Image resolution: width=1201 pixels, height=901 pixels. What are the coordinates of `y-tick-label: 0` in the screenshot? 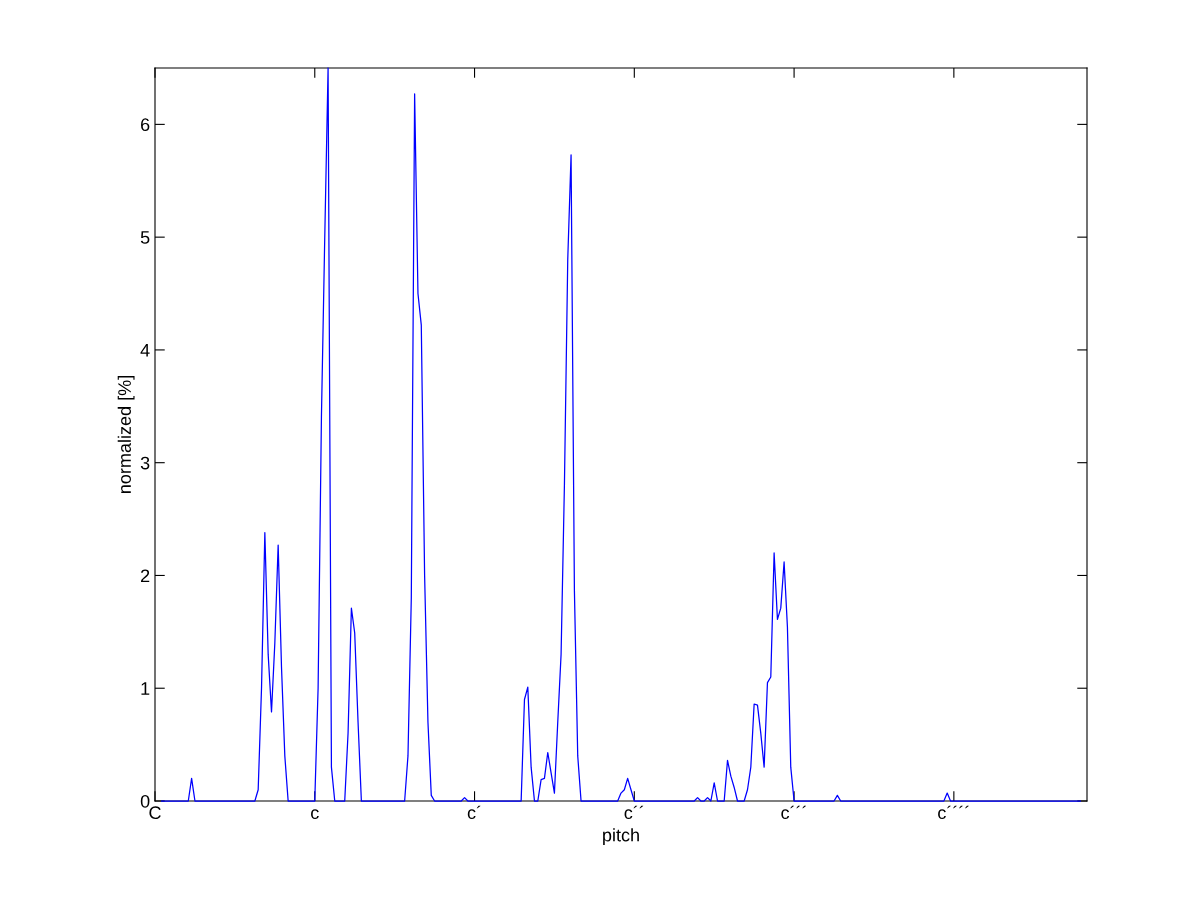 It's located at (145, 801).